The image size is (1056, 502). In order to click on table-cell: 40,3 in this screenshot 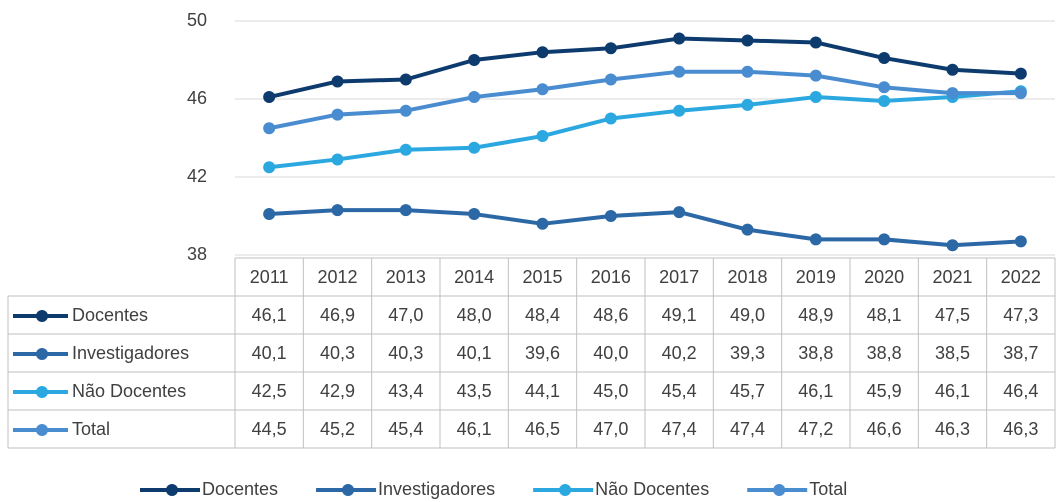, I will do `click(405, 353)`.